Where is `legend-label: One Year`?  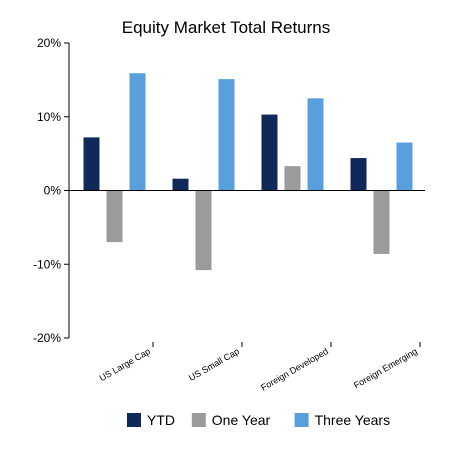
legend-label: One Year is located at coordinates (241, 420).